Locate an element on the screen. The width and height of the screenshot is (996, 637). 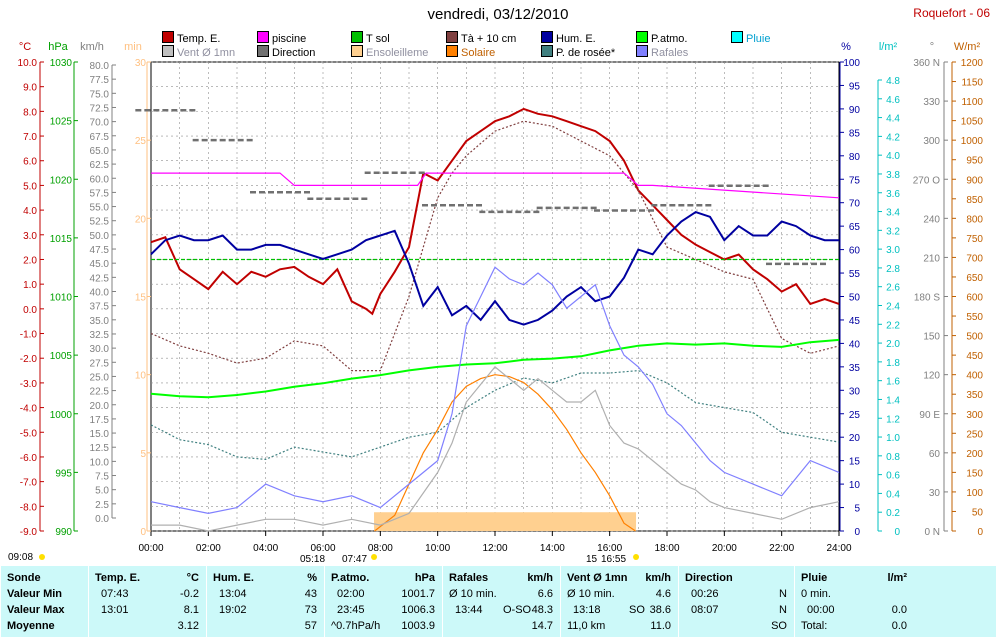
temp-unit: °C is located at coordinates (25, 47).